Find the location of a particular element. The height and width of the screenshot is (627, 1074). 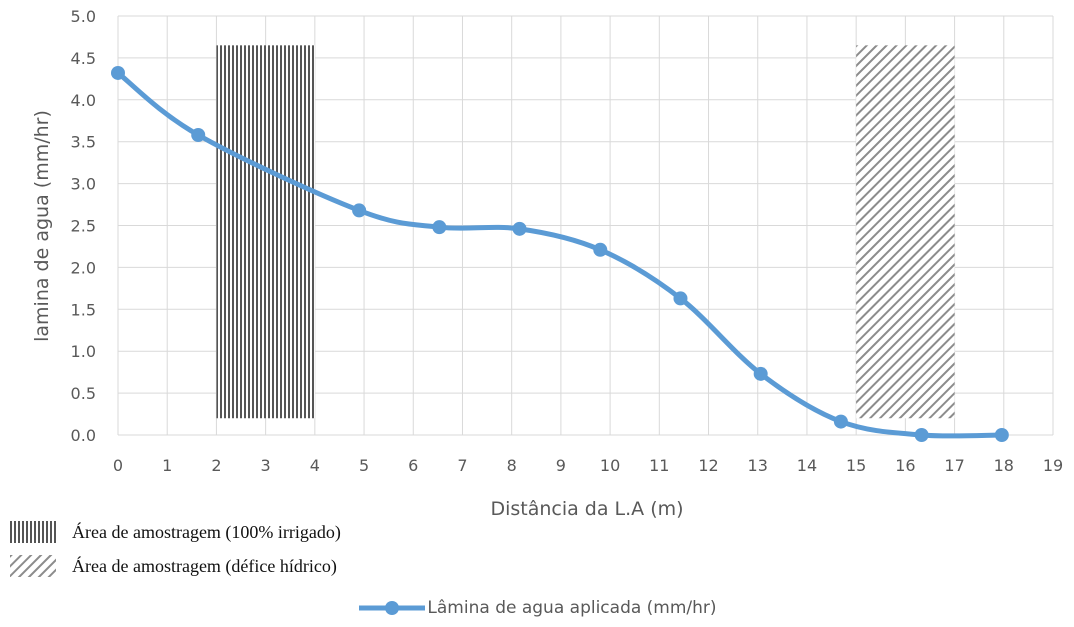

x-tick-label: 6 is located at coordinates (413, 465).